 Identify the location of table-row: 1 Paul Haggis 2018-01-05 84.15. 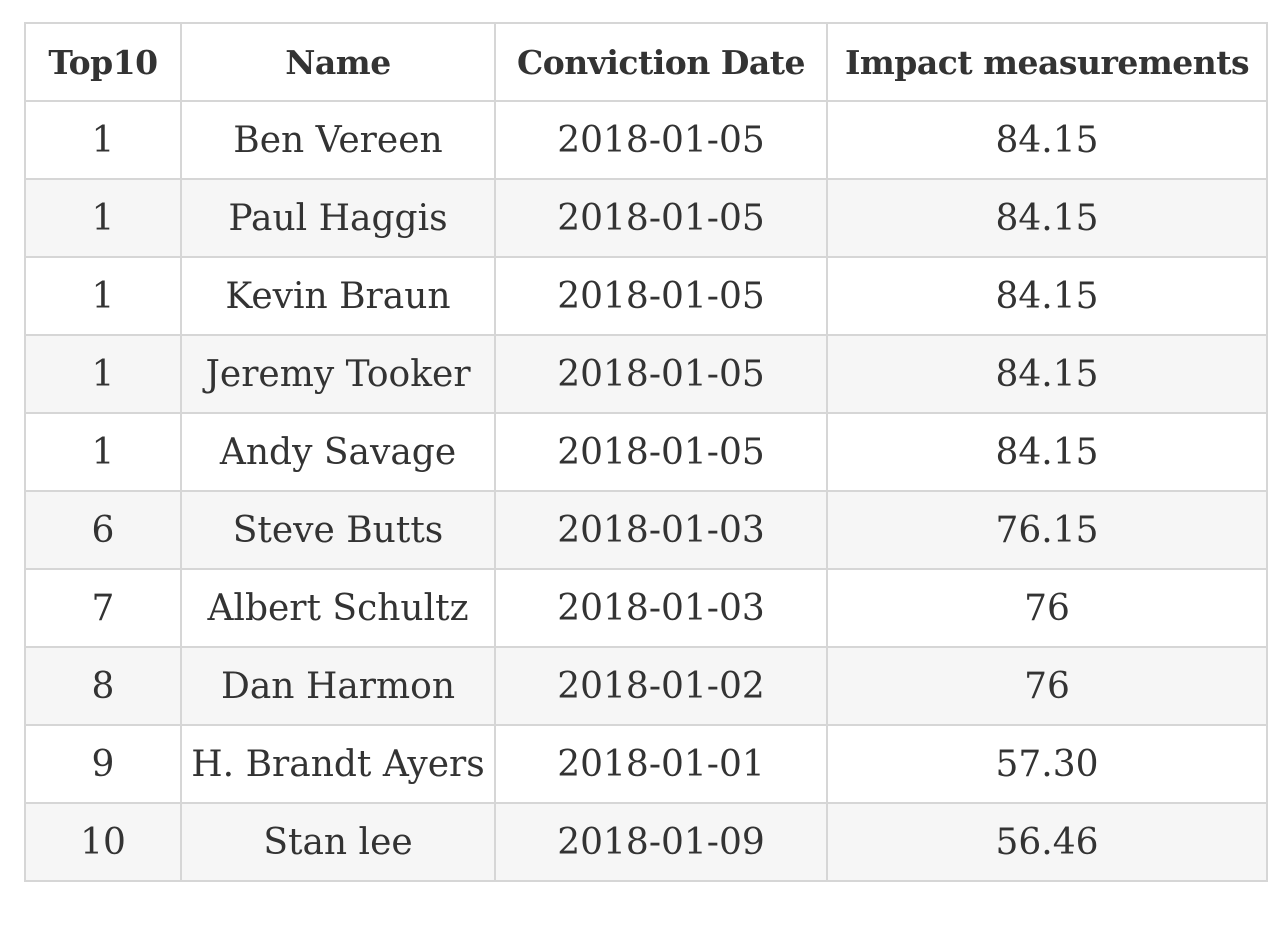
(646, 218).